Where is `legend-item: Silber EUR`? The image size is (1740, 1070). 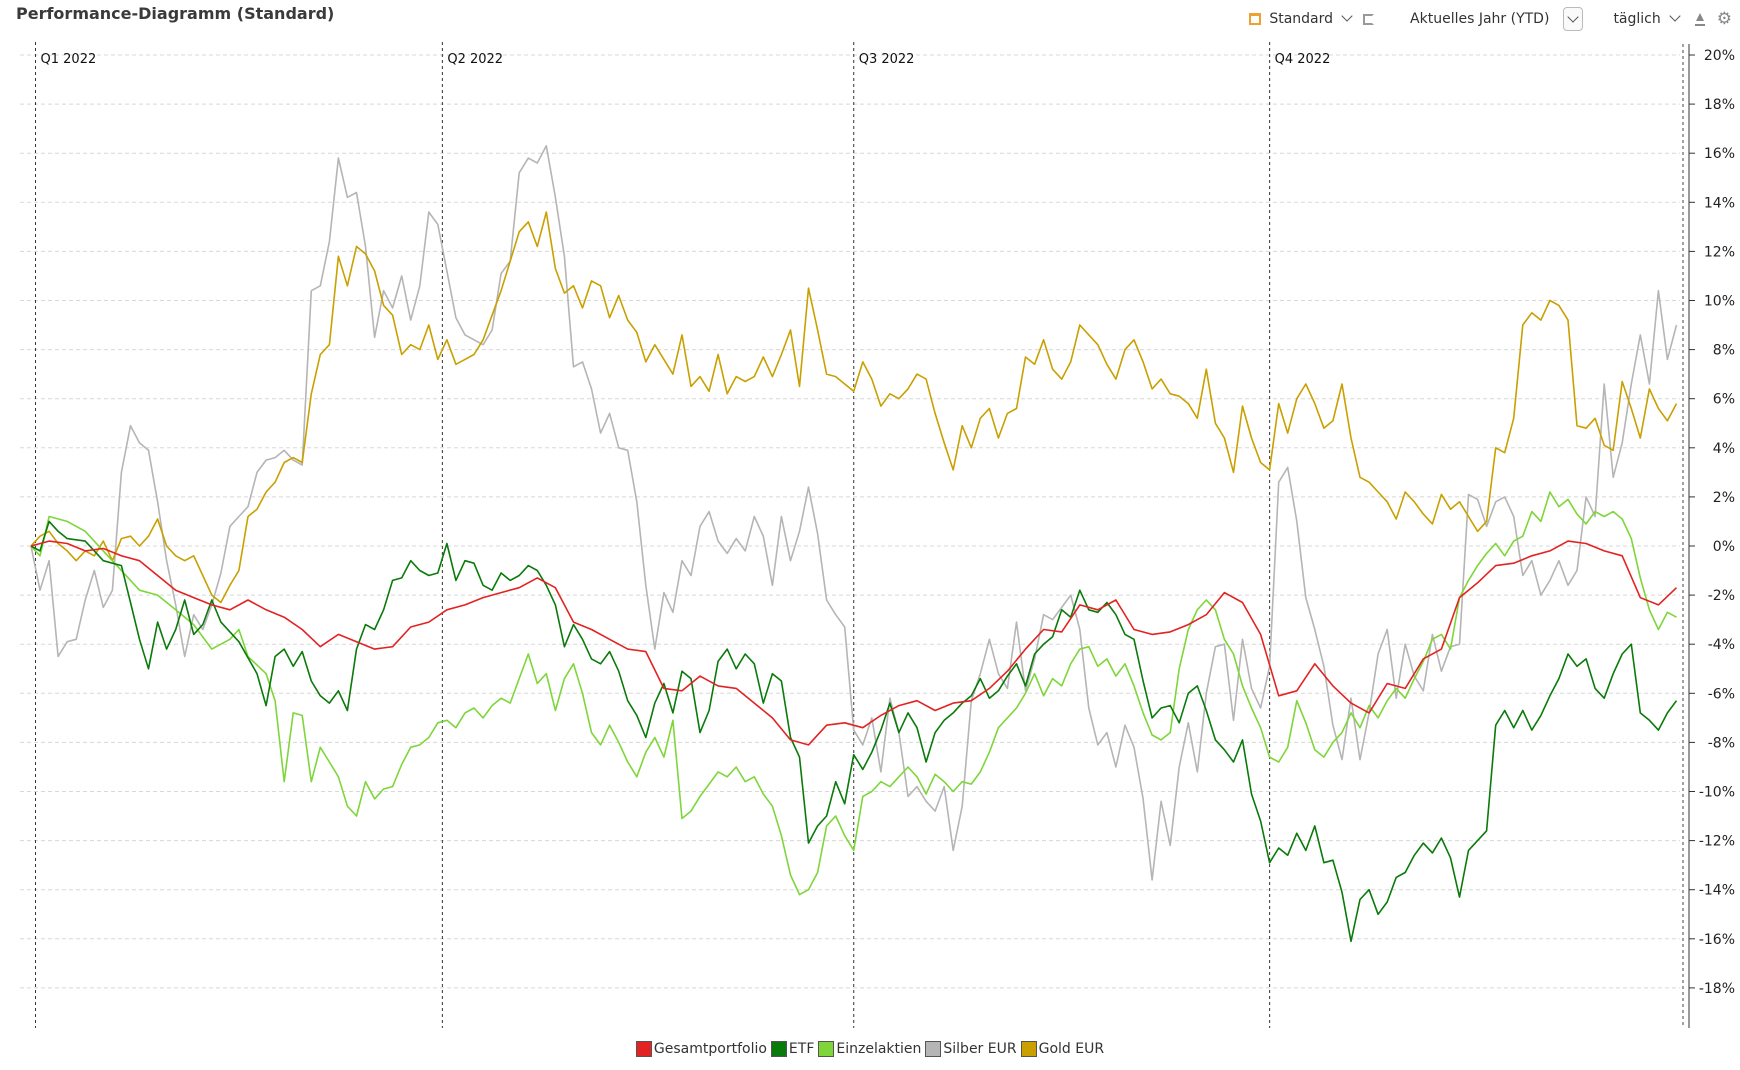
legend-item: Silber EUR is located at coordinates (971, 1049).